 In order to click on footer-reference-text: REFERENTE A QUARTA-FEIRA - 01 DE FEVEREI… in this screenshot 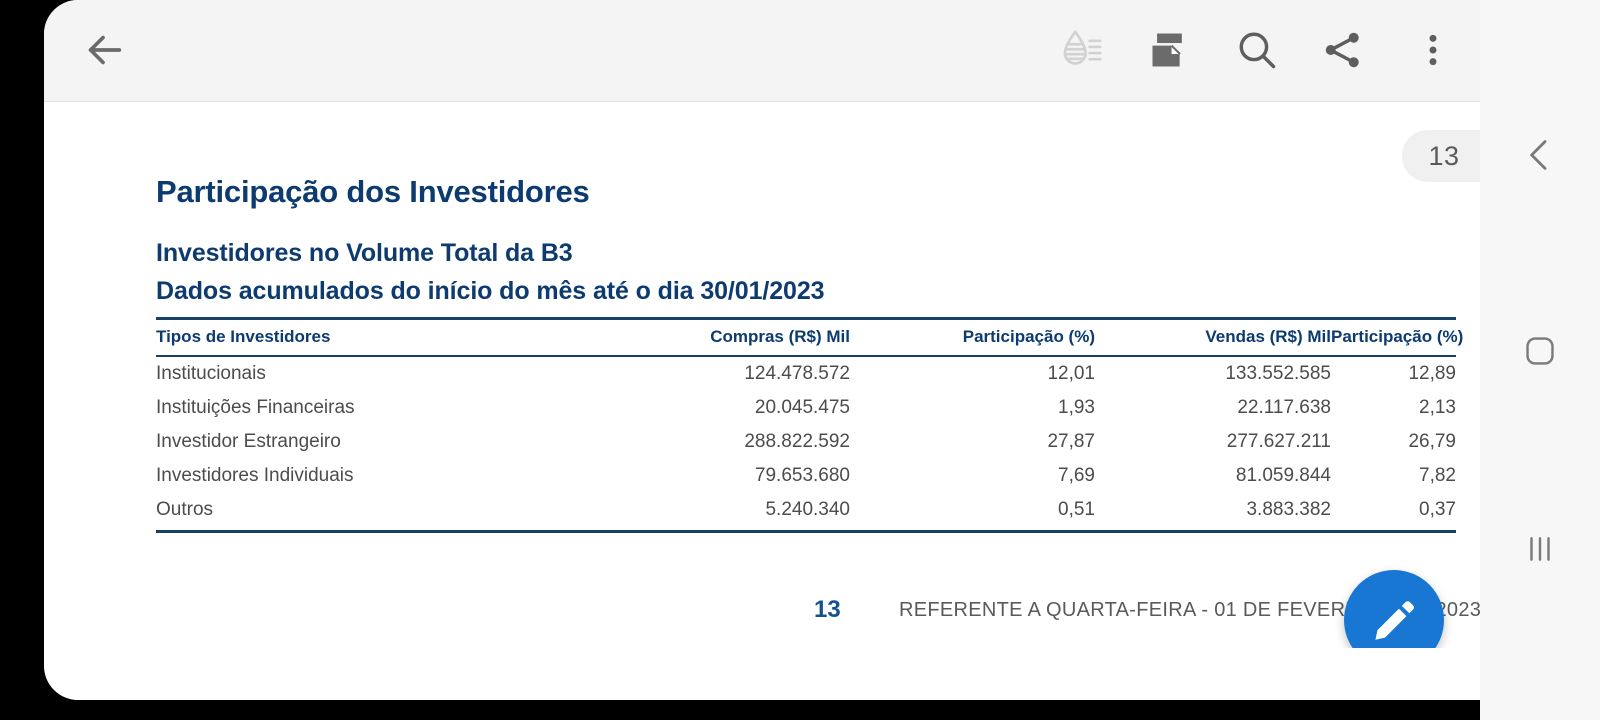, I will do `click(1189, 610)`.